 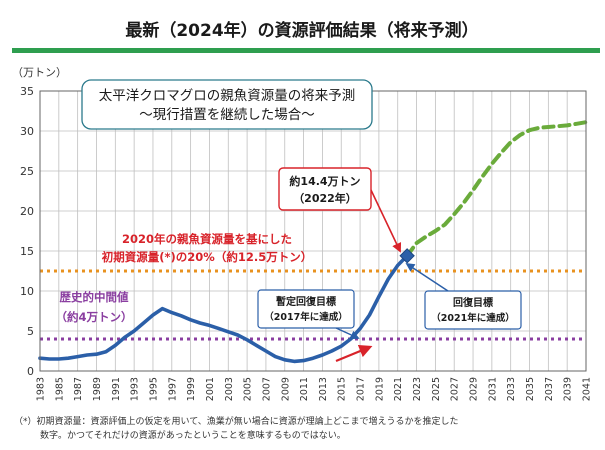 I want to click on y-tick-label: 10, so click(x=27, y=291).